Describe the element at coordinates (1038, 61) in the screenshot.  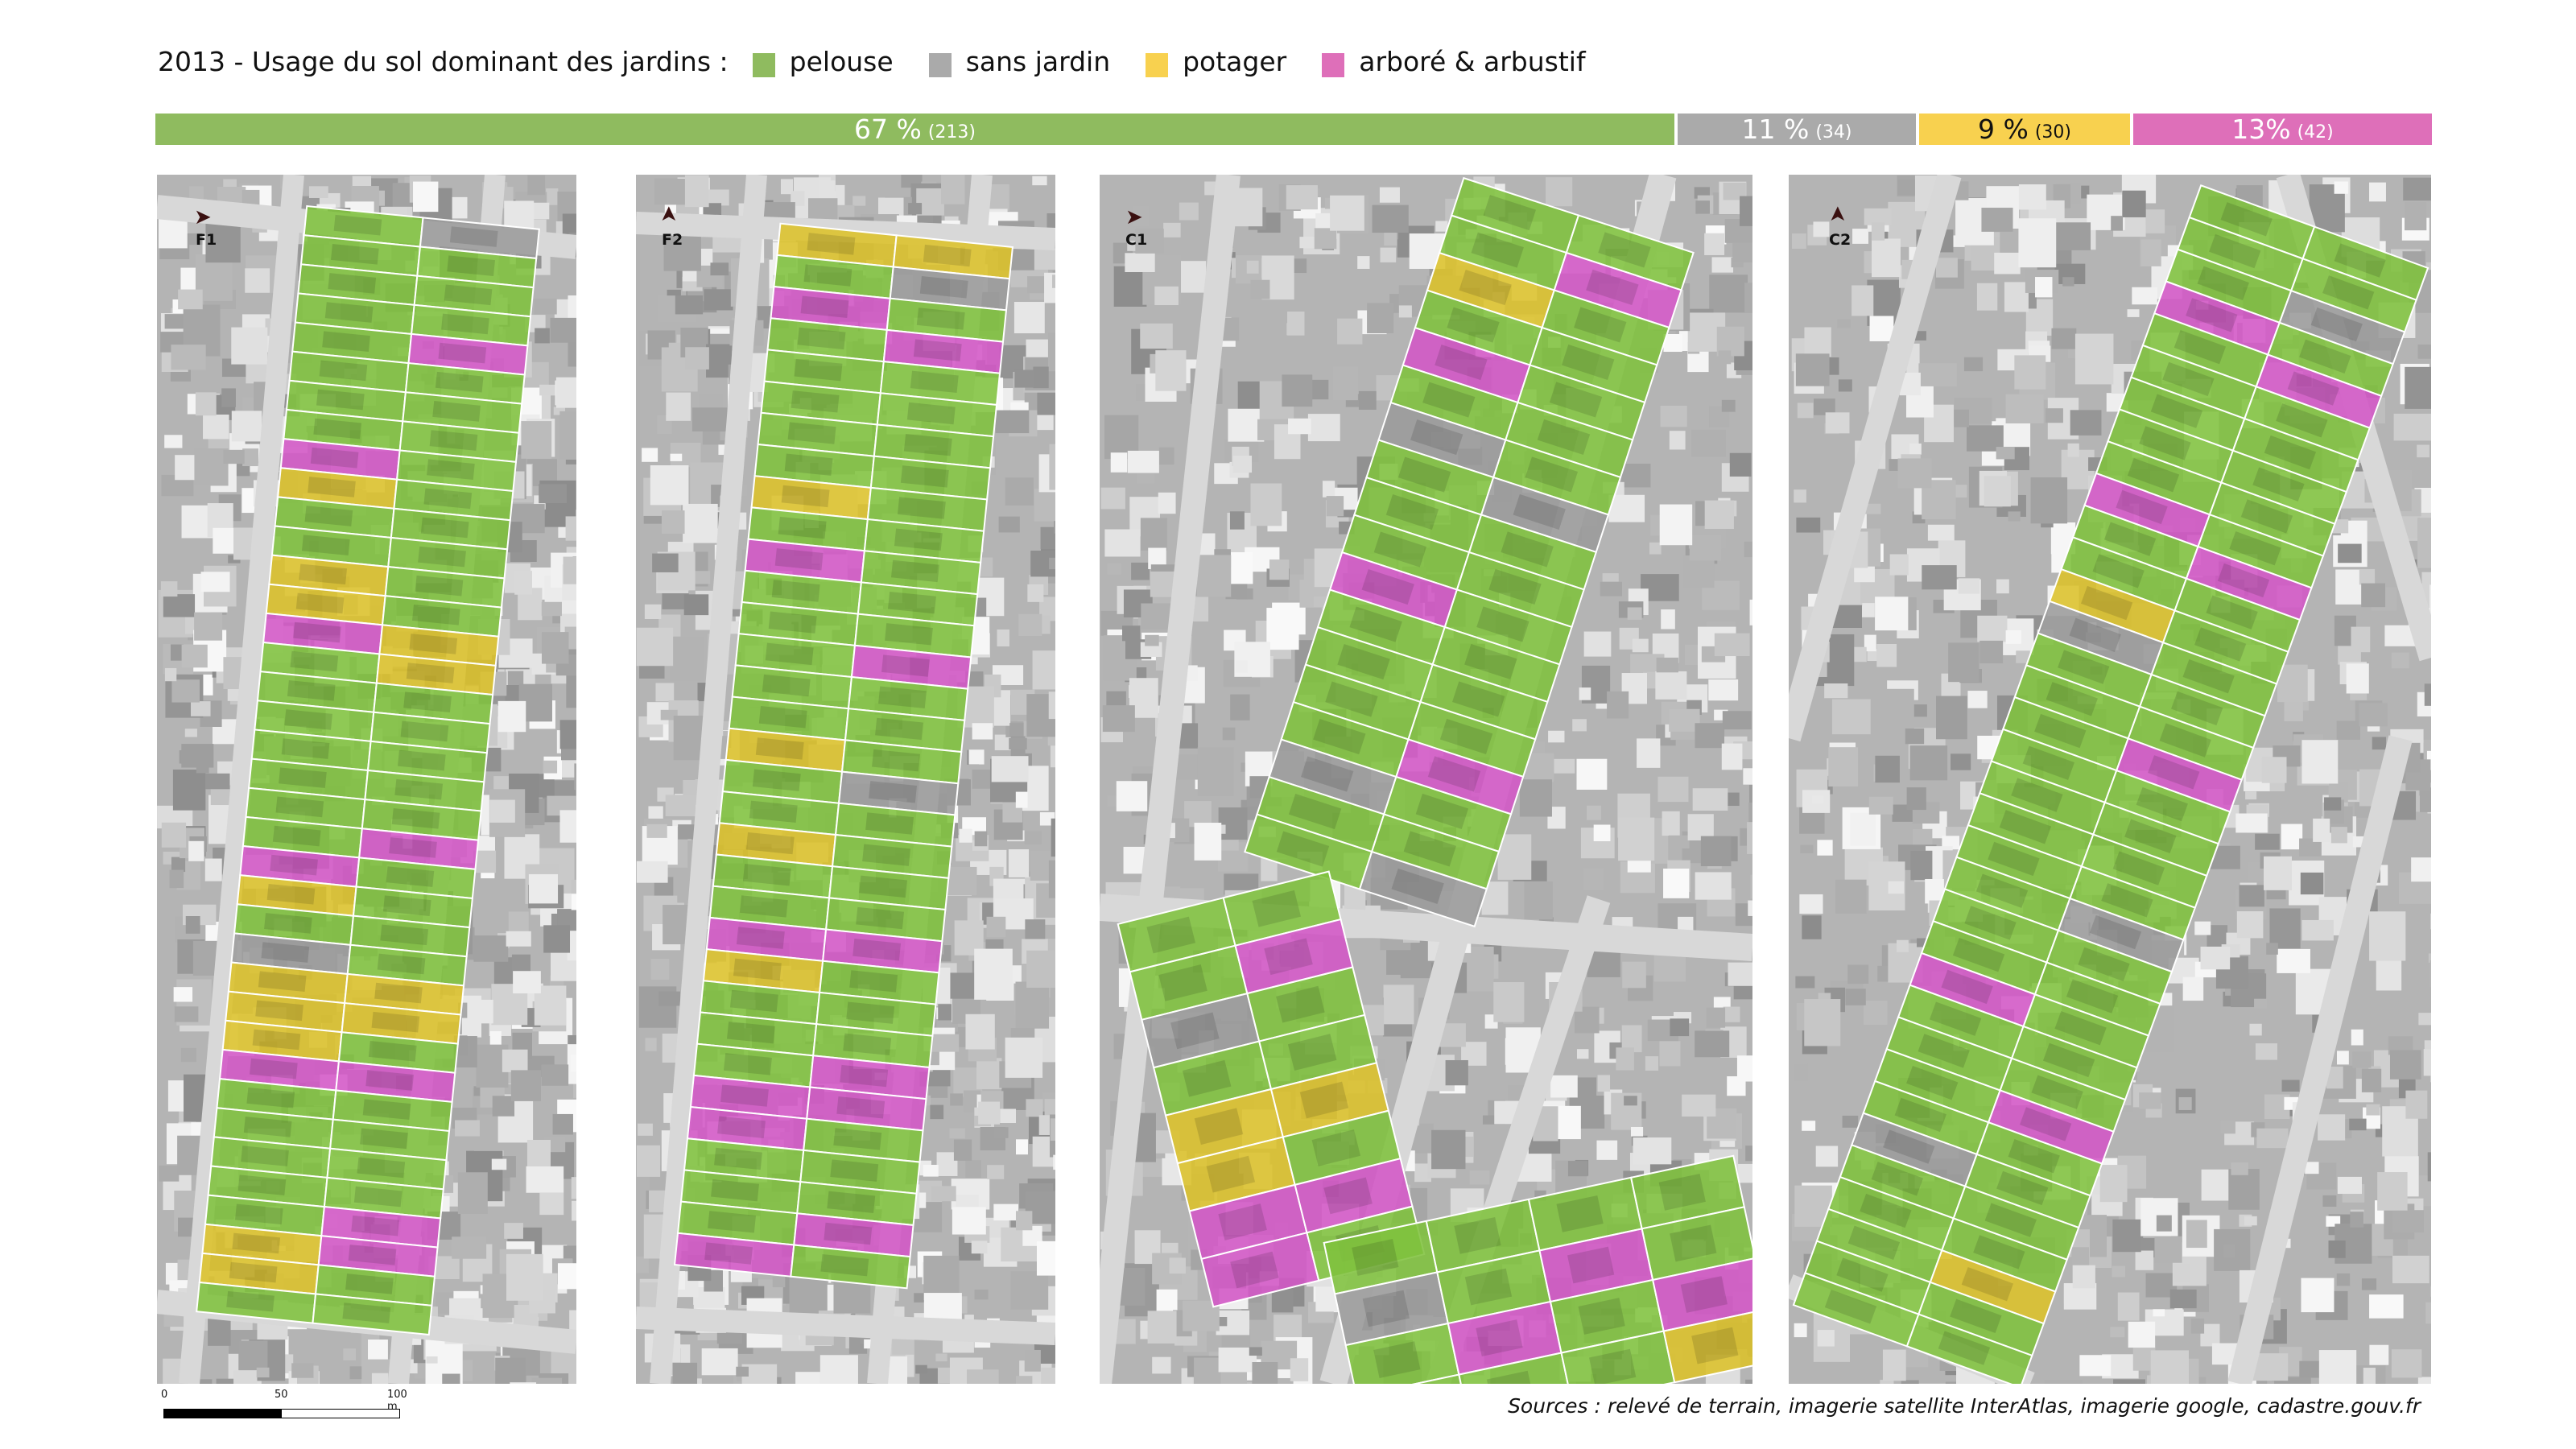
I see `legend-label: sans jardin` at that location.